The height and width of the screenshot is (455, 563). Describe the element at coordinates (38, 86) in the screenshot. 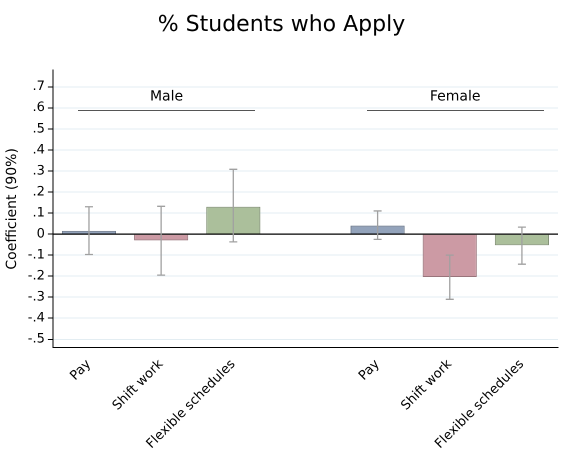

I see `y-tick-label: .7` at that location.